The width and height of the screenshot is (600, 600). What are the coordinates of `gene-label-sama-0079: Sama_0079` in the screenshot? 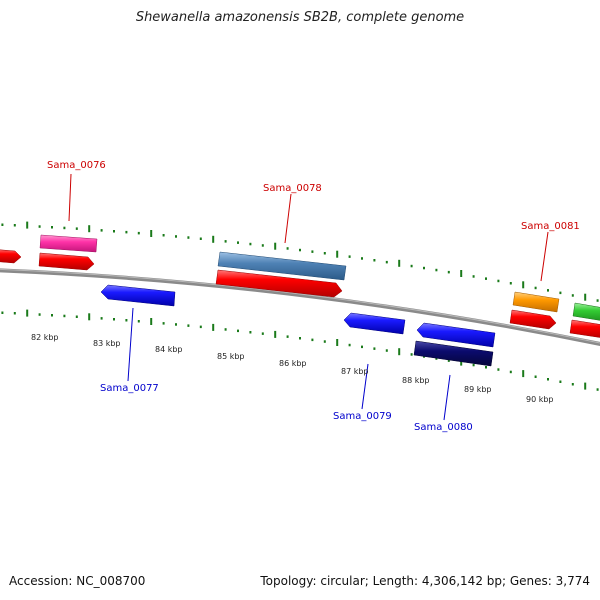 It's located at (362, 416).